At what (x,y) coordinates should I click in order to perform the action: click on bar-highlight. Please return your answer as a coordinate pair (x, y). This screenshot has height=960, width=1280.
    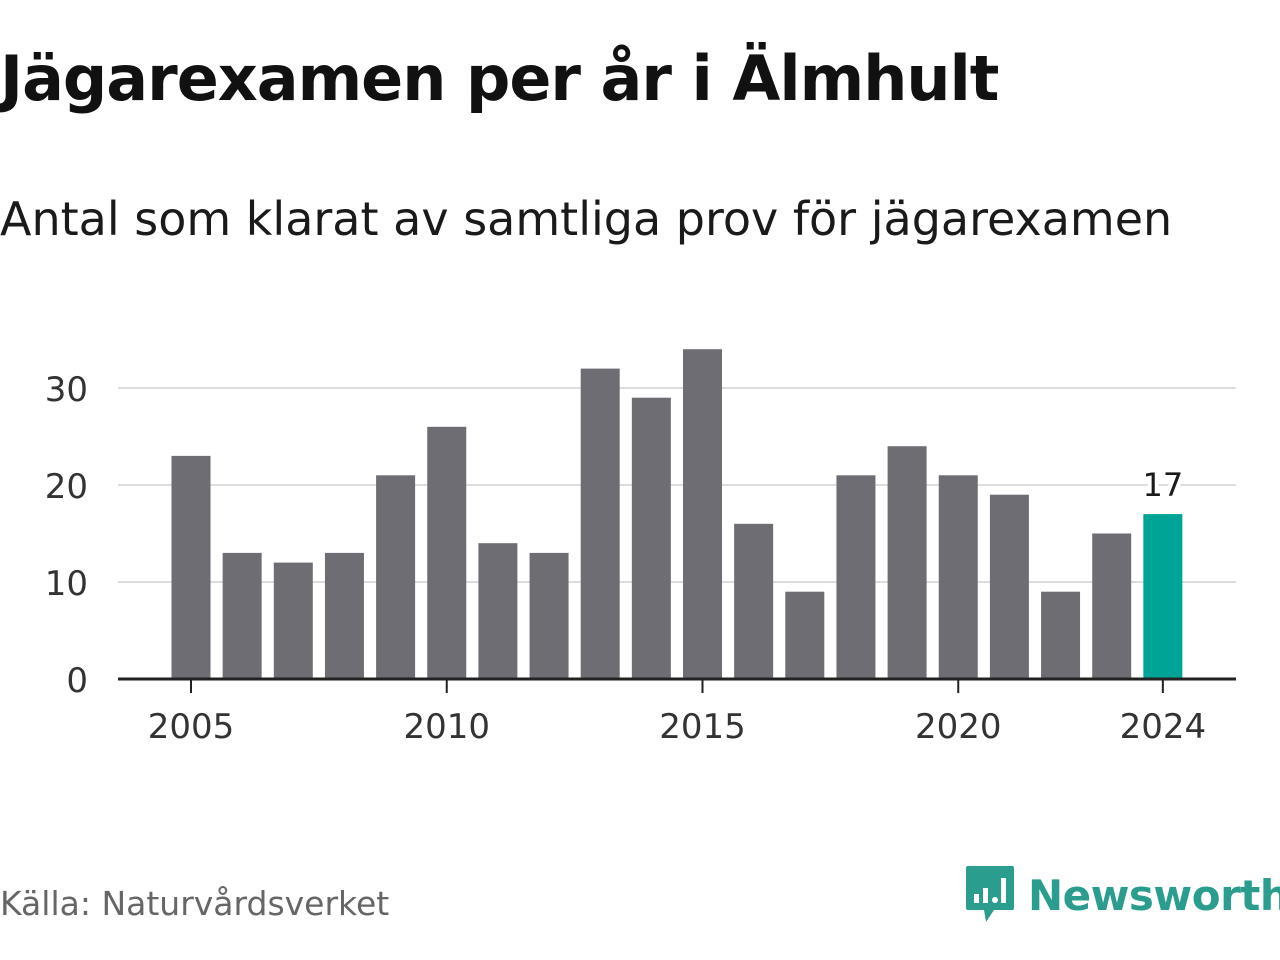
    Looking at the image, I should click on (1163, 596).